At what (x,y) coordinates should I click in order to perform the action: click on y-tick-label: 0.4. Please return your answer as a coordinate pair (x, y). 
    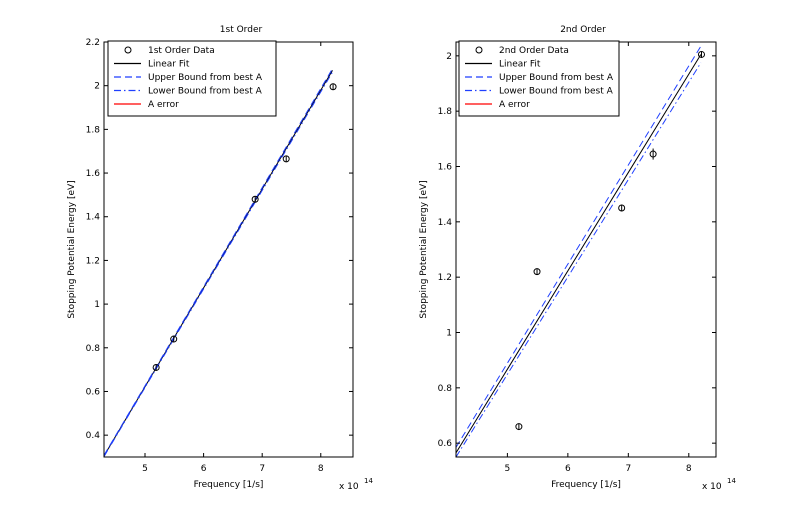
    Looking at the image, I should click on (93, 436).